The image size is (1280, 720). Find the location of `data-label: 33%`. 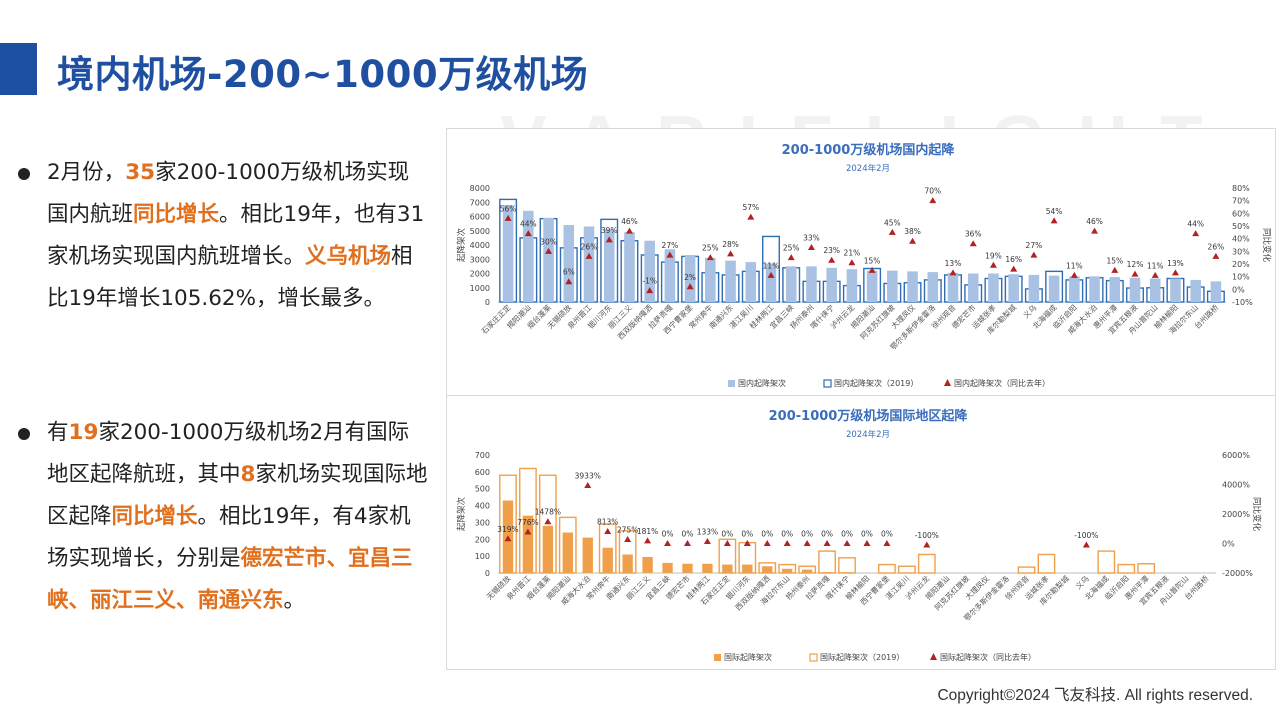

data-label: 33% is located at coordinates (811, 238).